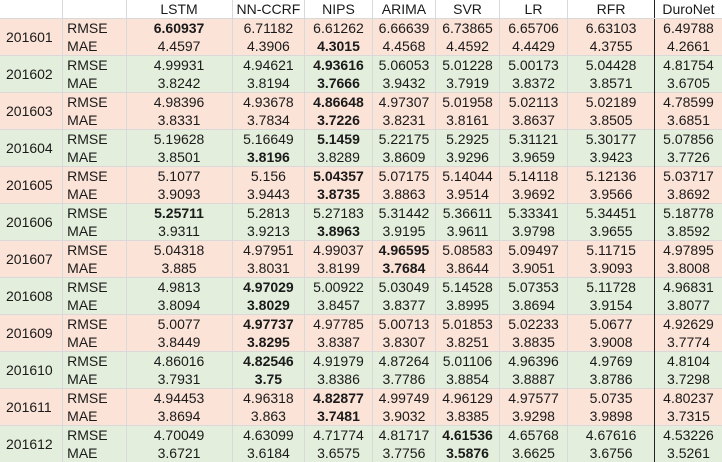  What do you see at coordinates (404, 398) in the screenshot?
I see `value-cell: 4.99749` at bounding box center [404, 398].